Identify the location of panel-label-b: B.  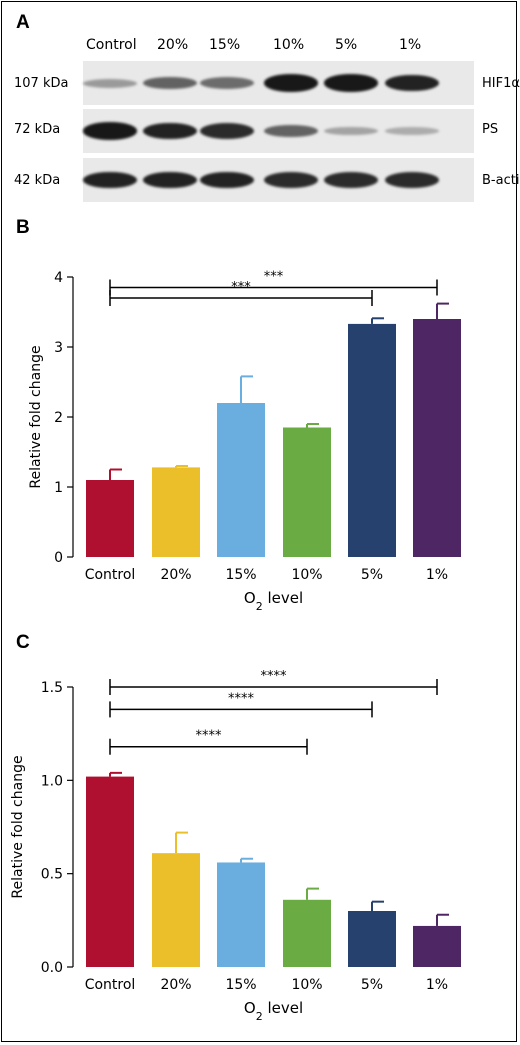
(23, 227).